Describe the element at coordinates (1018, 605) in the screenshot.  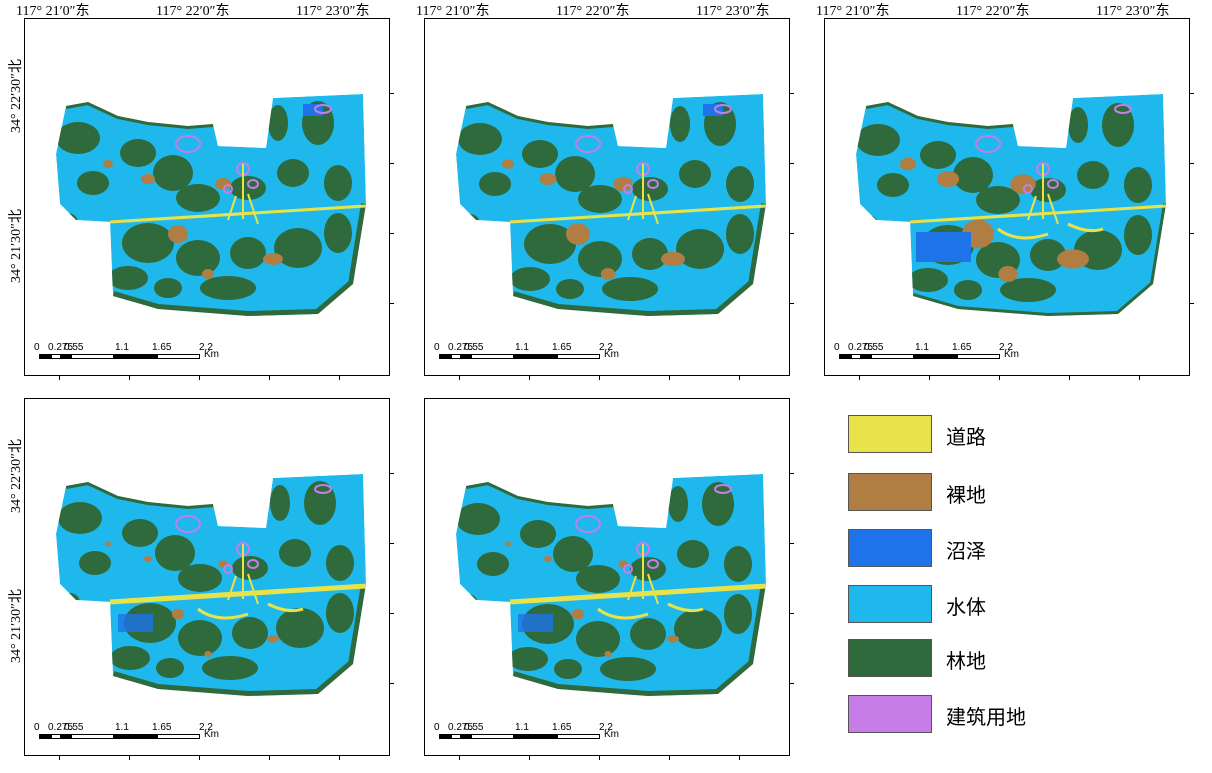
I see `legend-item-water: 水体` at that location.